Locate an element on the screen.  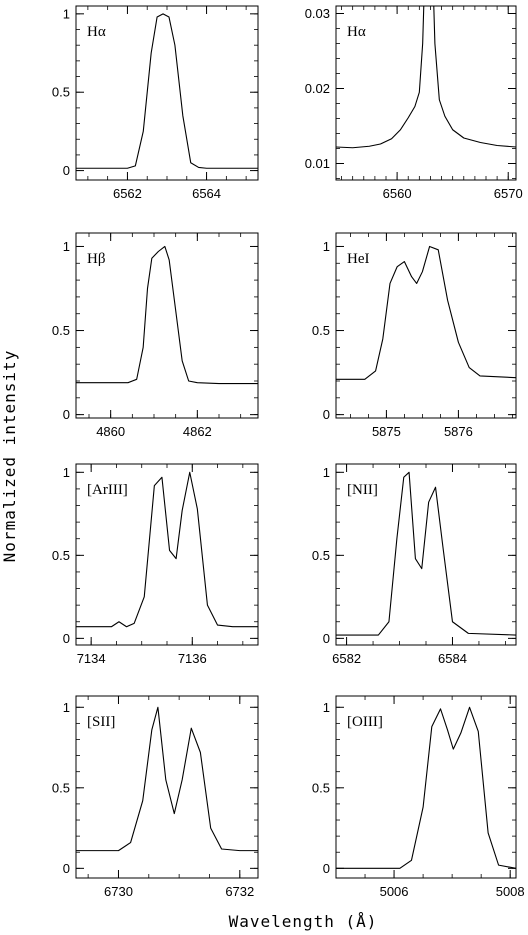
panel-label: [OIII] is located at coordinates (365, 722).